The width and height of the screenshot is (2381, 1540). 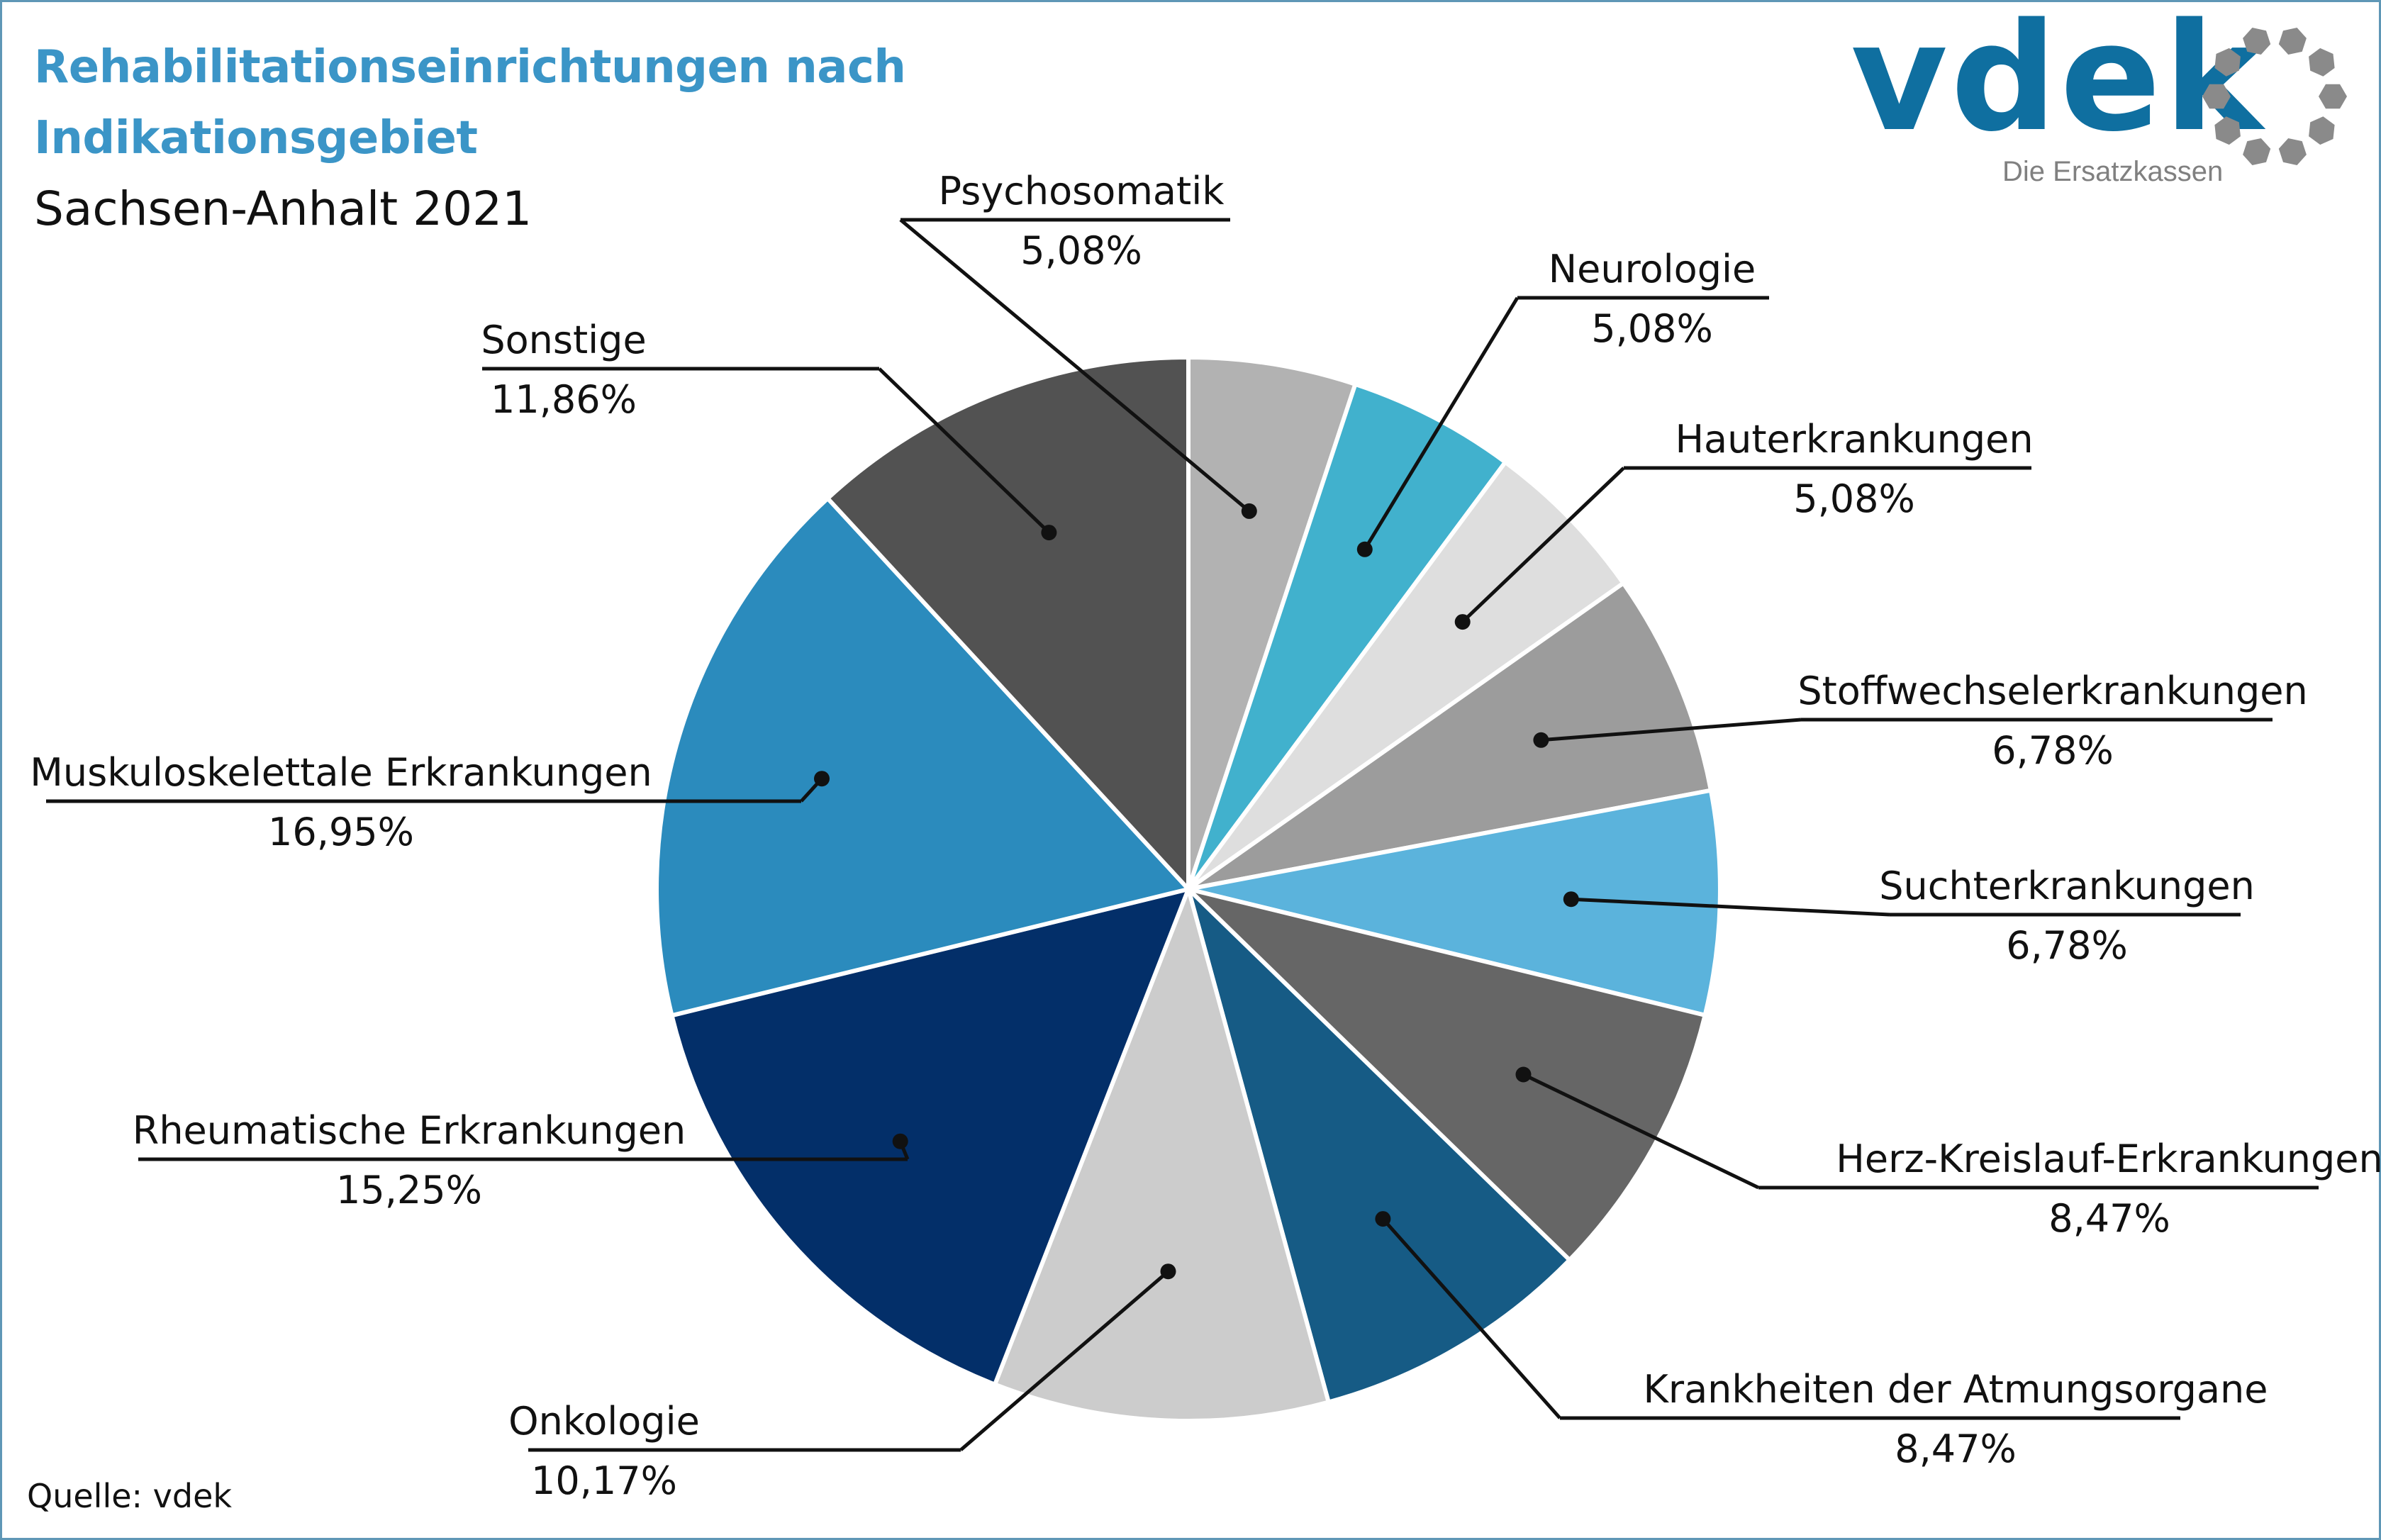 I want to click on slice-value-rheumatische-erkrankungen: 15,25%, so click(x=409, y=1190).